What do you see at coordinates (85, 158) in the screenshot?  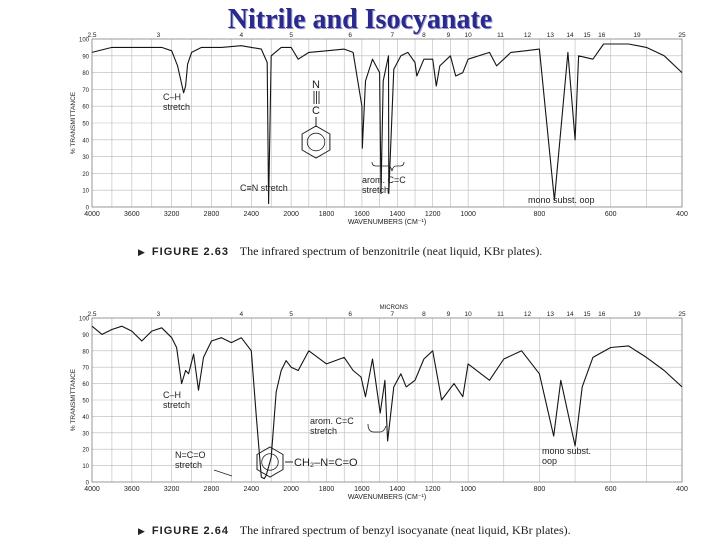 I see `y-tick-label: 30` at bounding box center [85, 158].